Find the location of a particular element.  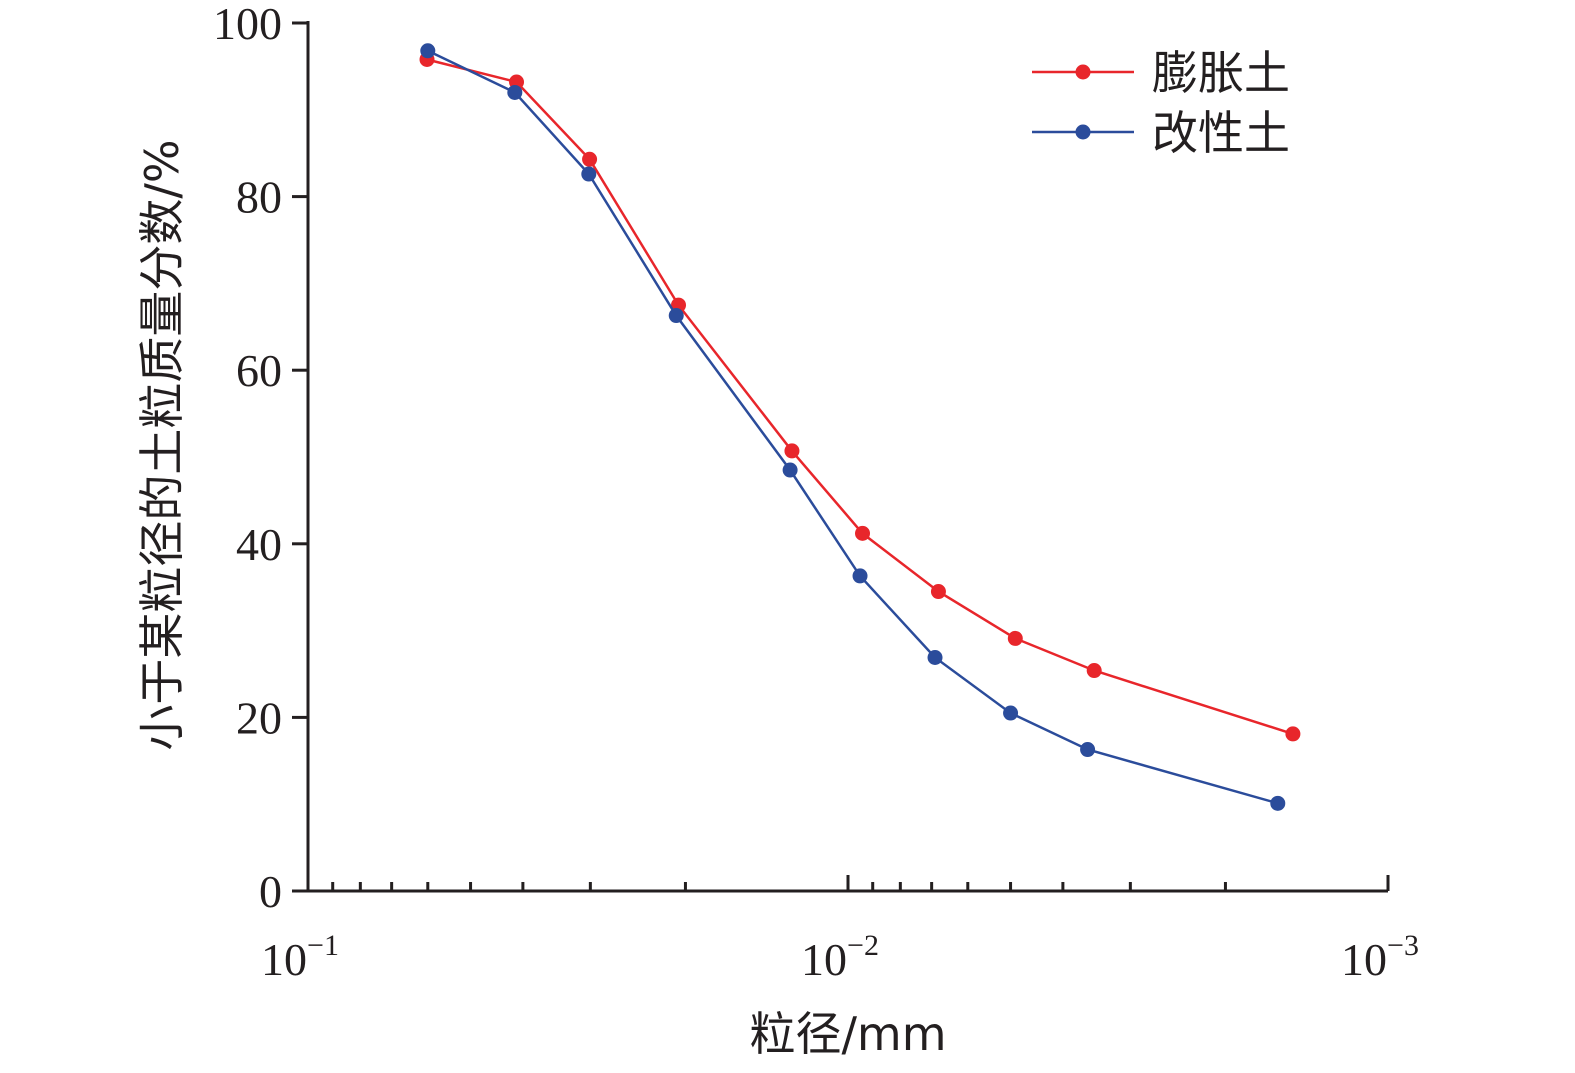

x-tick-label: 10⁻² is located at coordinates (840, 957).